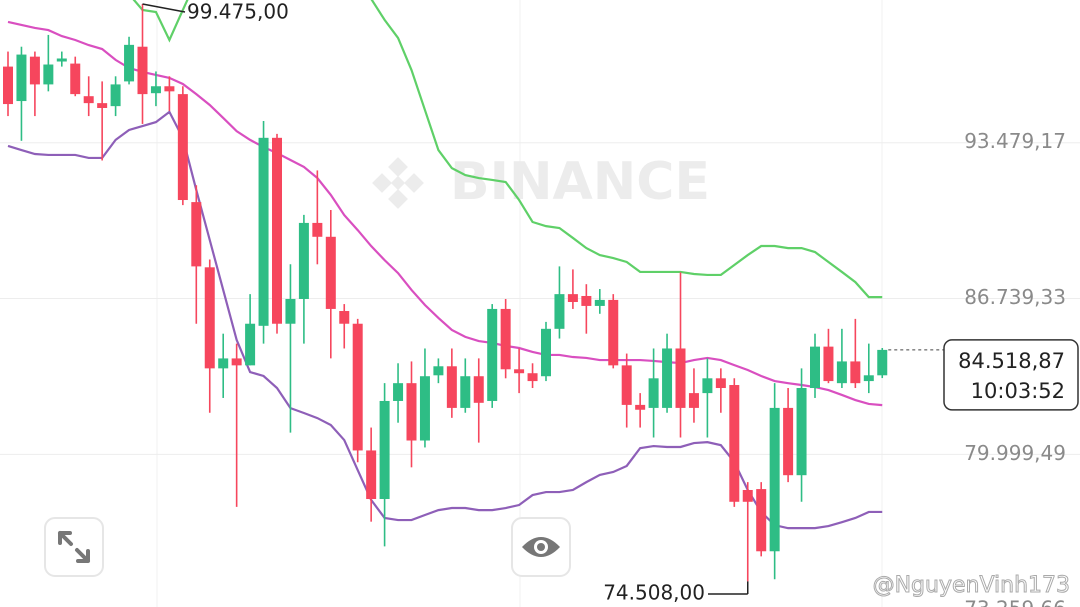 The height and width of the screenshot is (607, 1080). I want to click on y-tick-label: 86.739,33, so click(1015, 297).